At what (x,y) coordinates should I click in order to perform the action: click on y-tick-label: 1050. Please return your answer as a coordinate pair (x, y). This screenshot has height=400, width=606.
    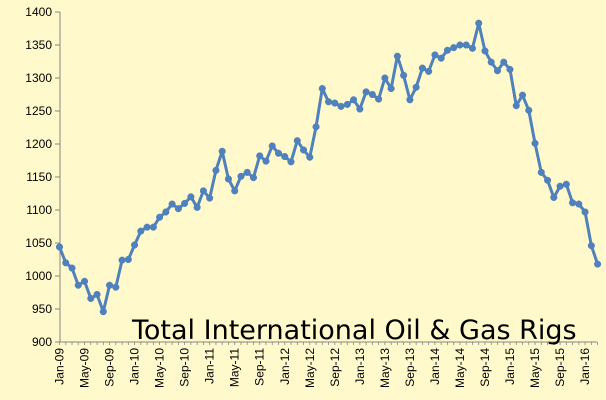
    Looking at the image, I should click on (38, 243).